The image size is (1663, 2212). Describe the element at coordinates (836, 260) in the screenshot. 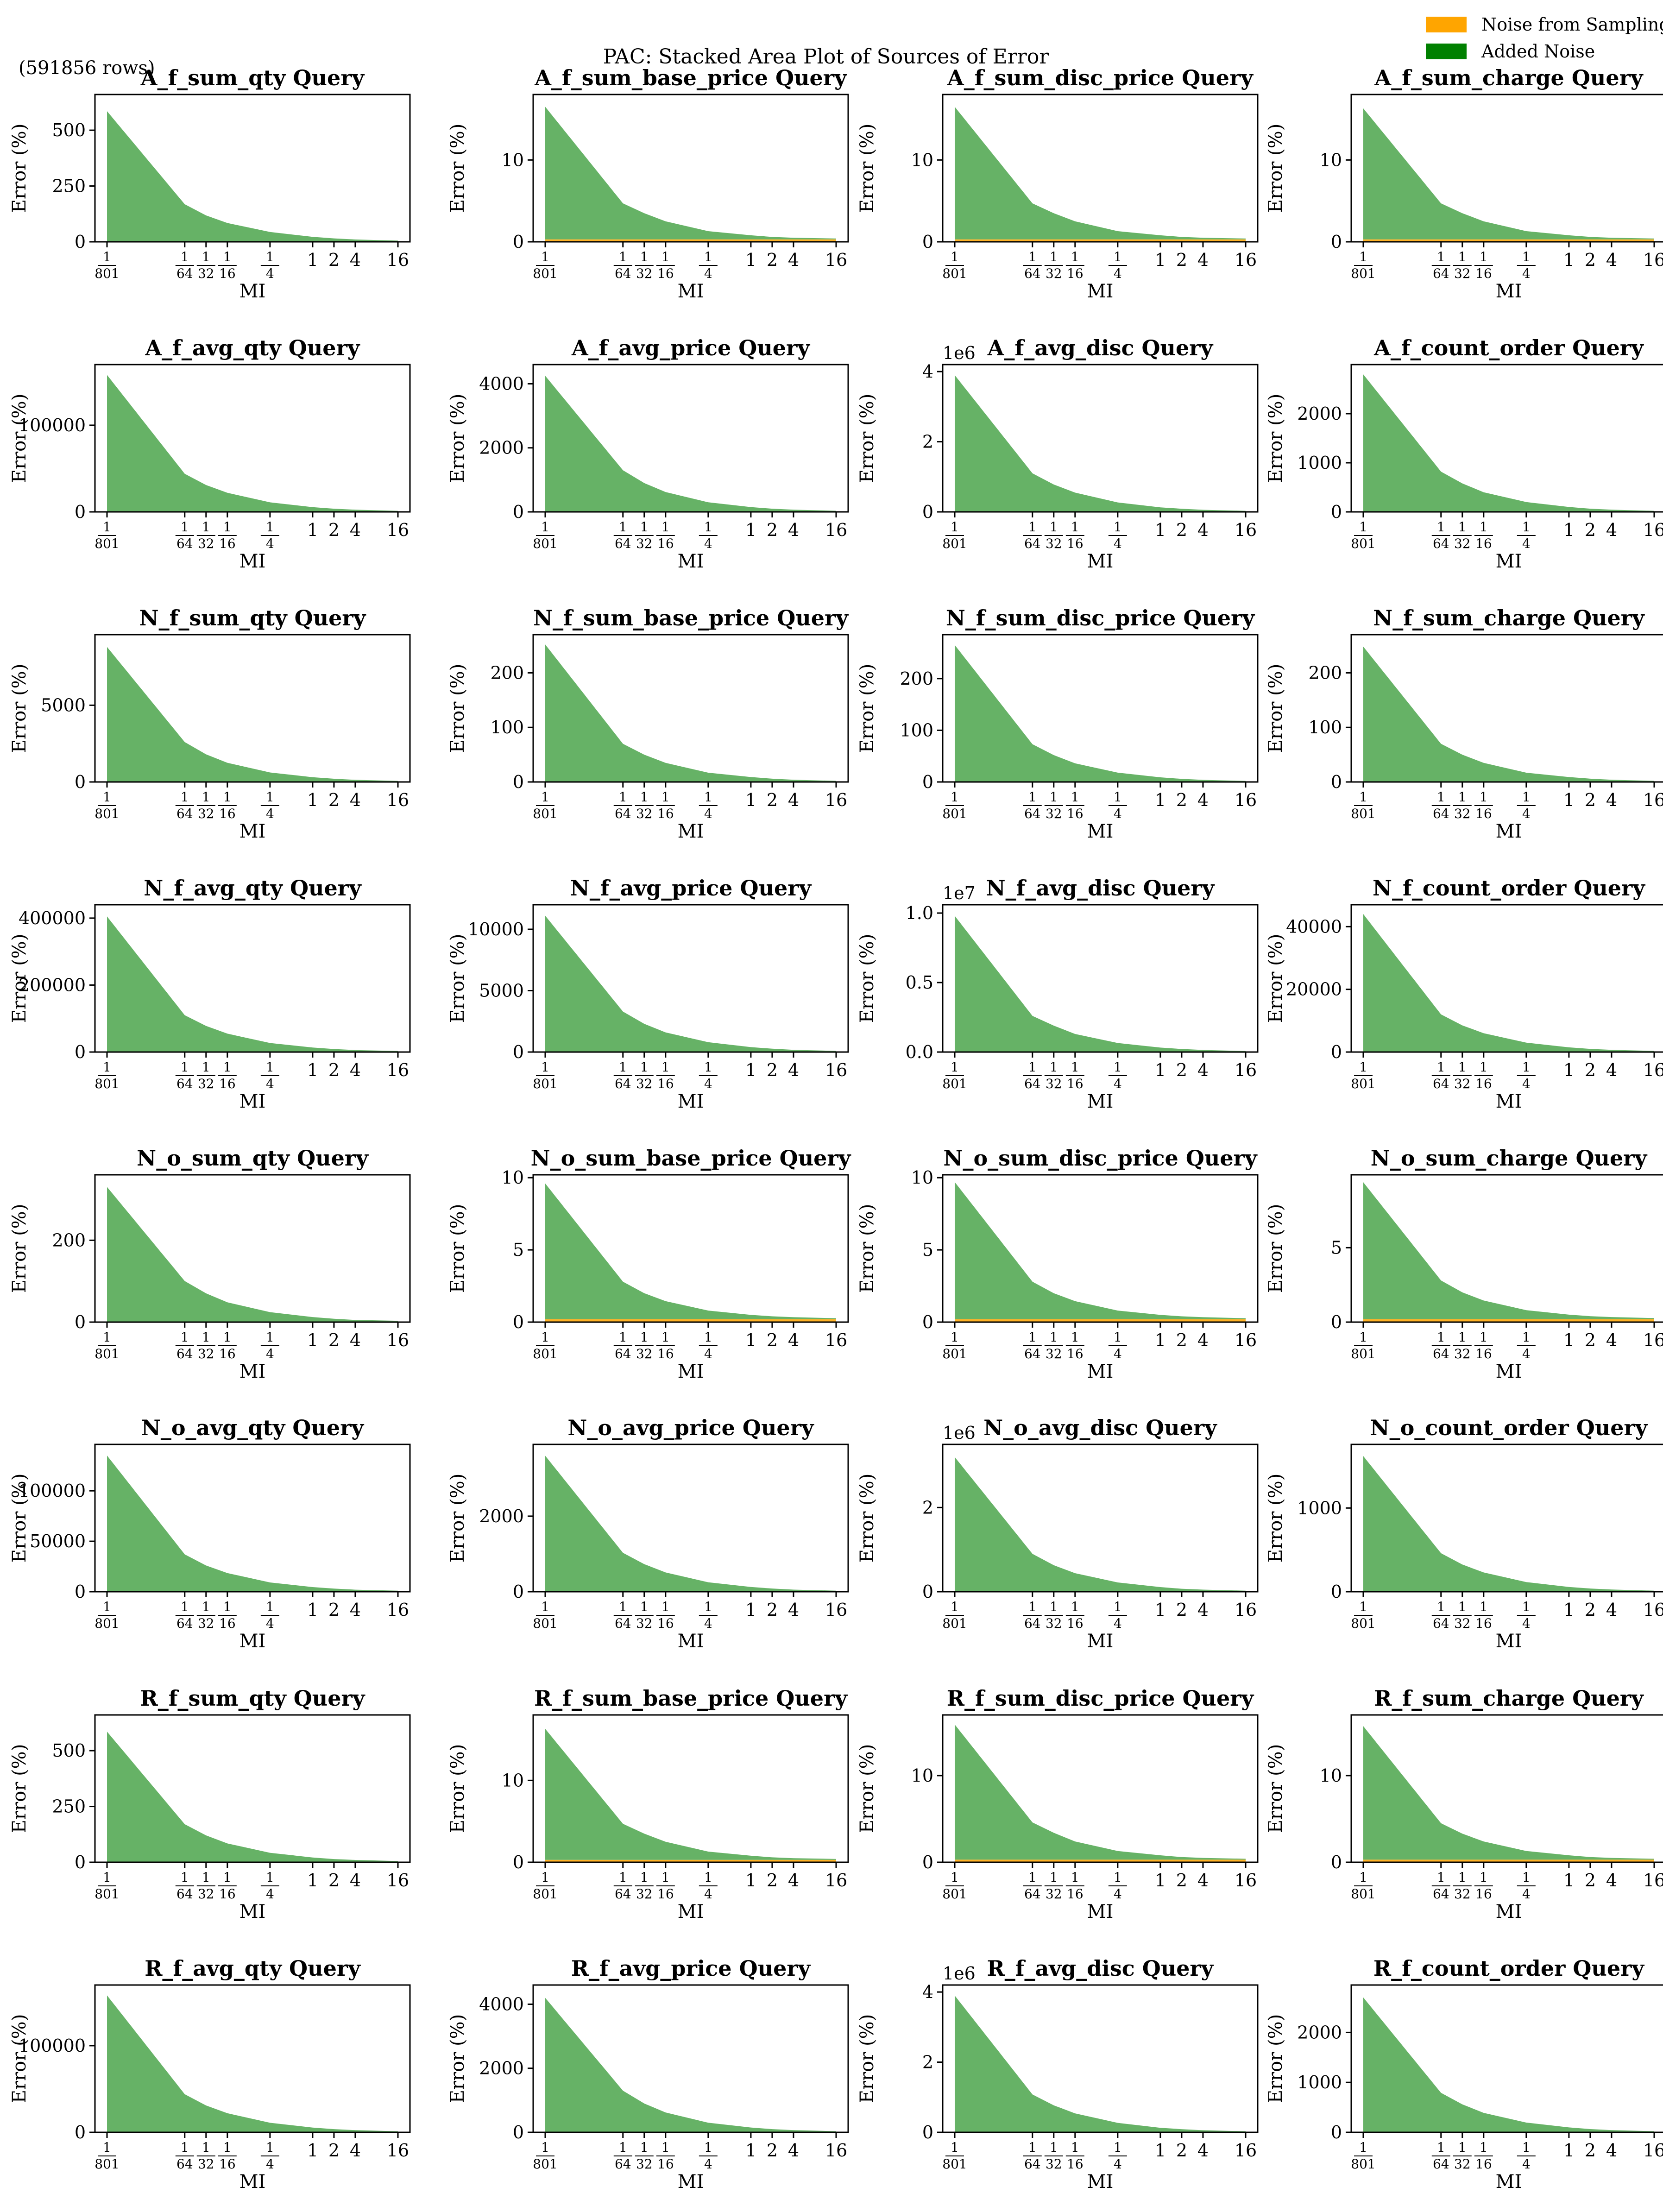

I see `x-tick-label: 16` at that location.